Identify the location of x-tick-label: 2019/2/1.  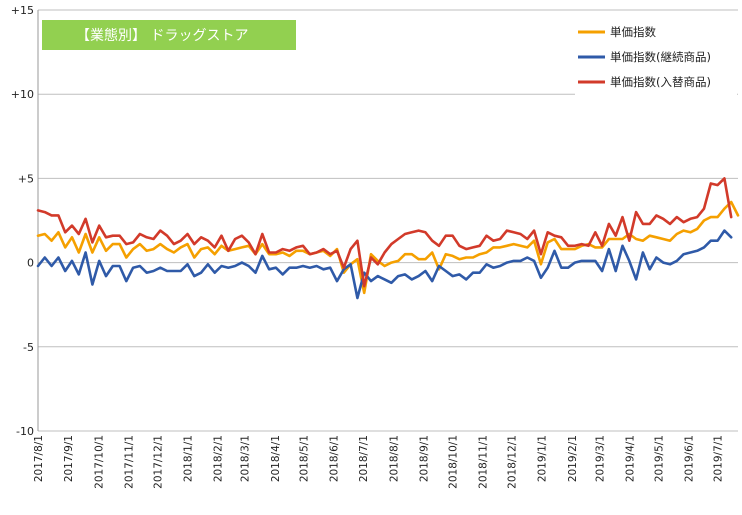
(573, 458).